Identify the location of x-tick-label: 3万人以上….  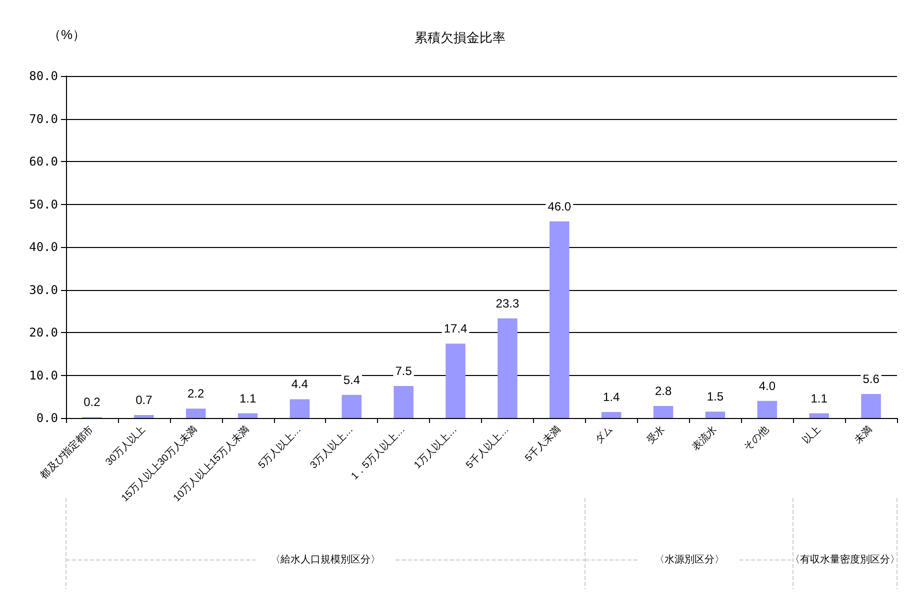
(332, 447).